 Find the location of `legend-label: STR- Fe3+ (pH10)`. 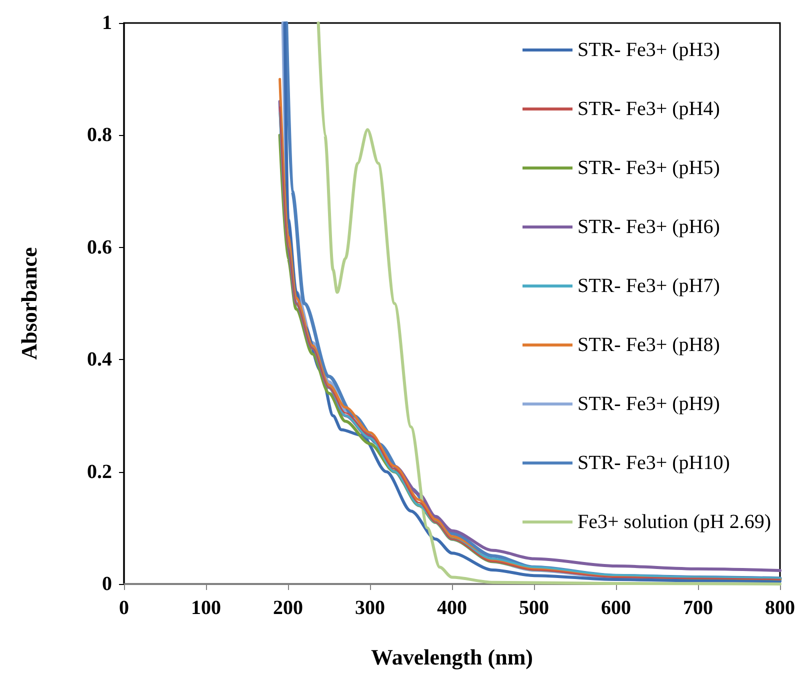

legend-label: STR- Fe3+ (pH10) is located at coordinates (654, 463).